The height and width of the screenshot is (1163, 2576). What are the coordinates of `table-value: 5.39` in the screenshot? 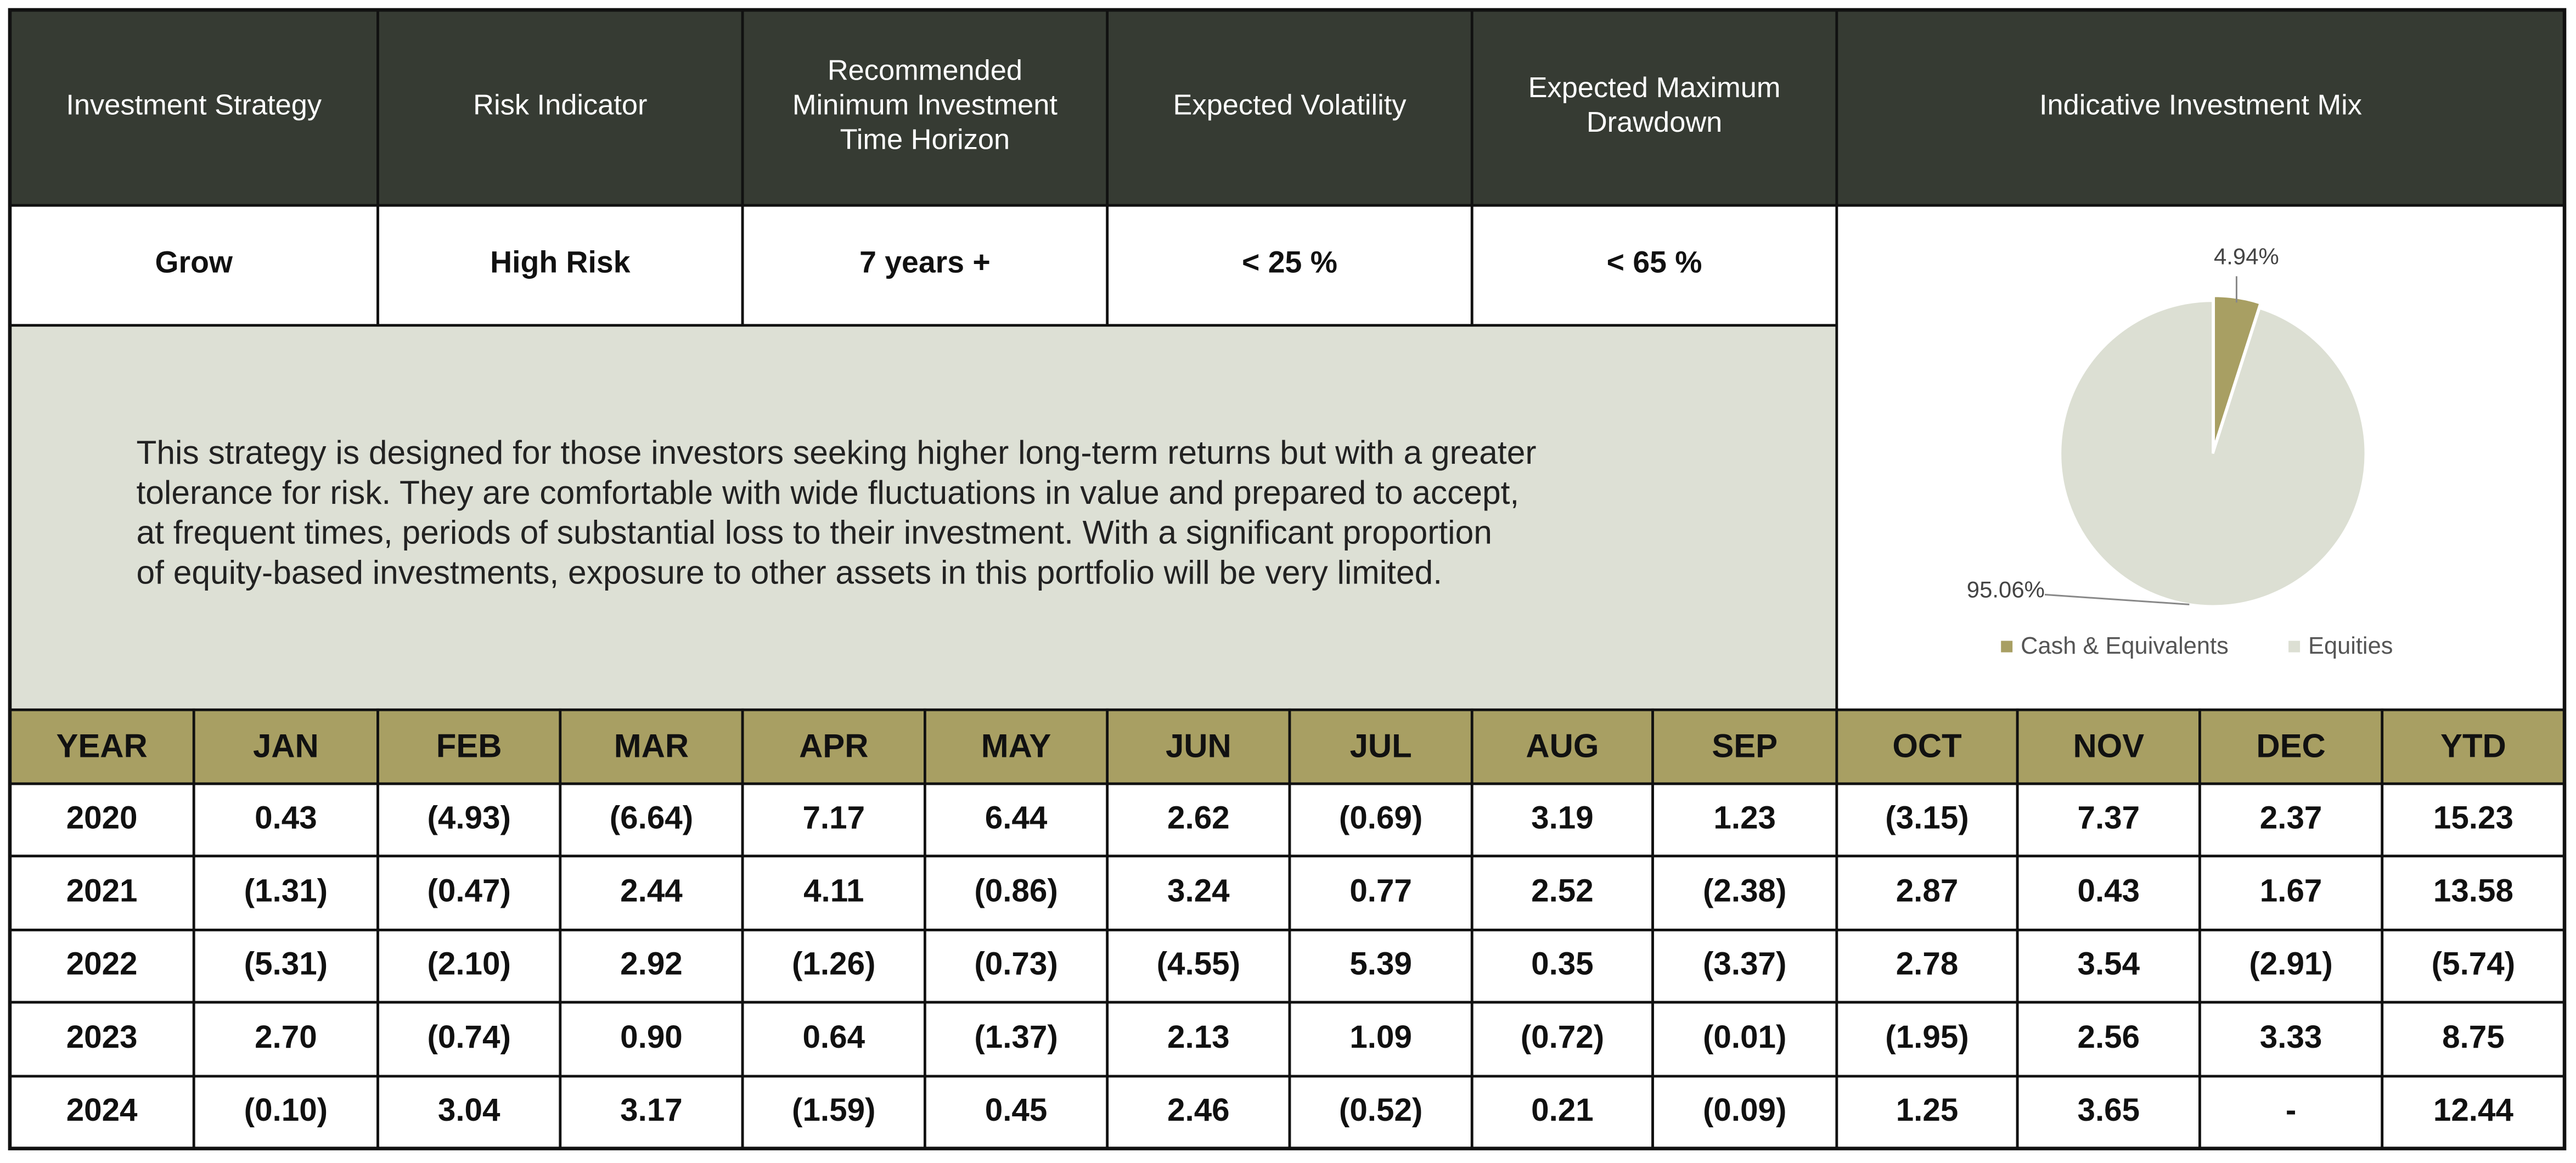 It's located at (1381, 964).